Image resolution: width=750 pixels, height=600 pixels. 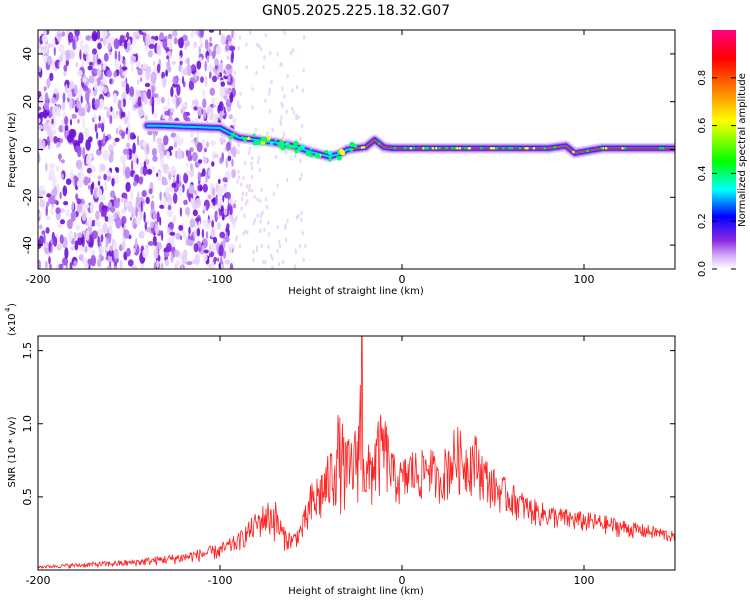 What do you see at coordinates (38, 279) in the screenshot?
I see `x-tick-label: -200` at bounding box center [38, 279].